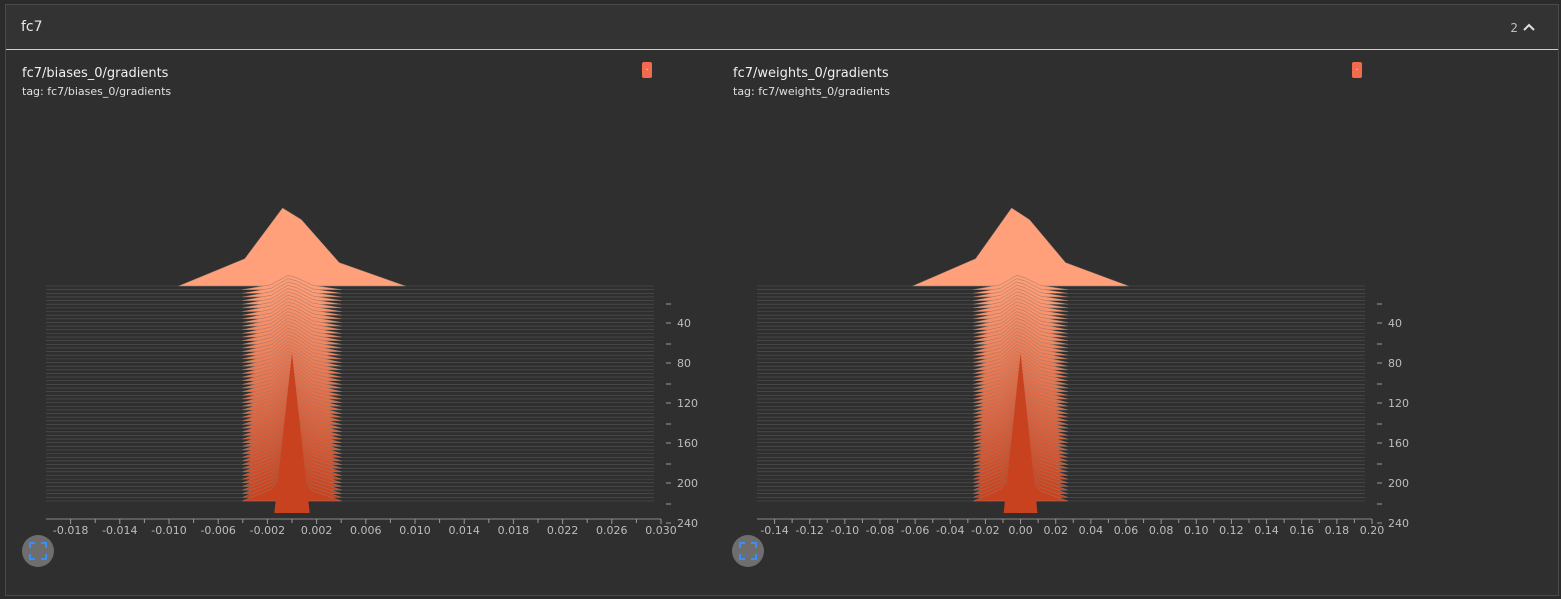 The height and width of the screenshot is (599, 1561). Describe the element at coordinates (70, 530) in the screenshot. I see `x-tick-label: -0.018` at that location.